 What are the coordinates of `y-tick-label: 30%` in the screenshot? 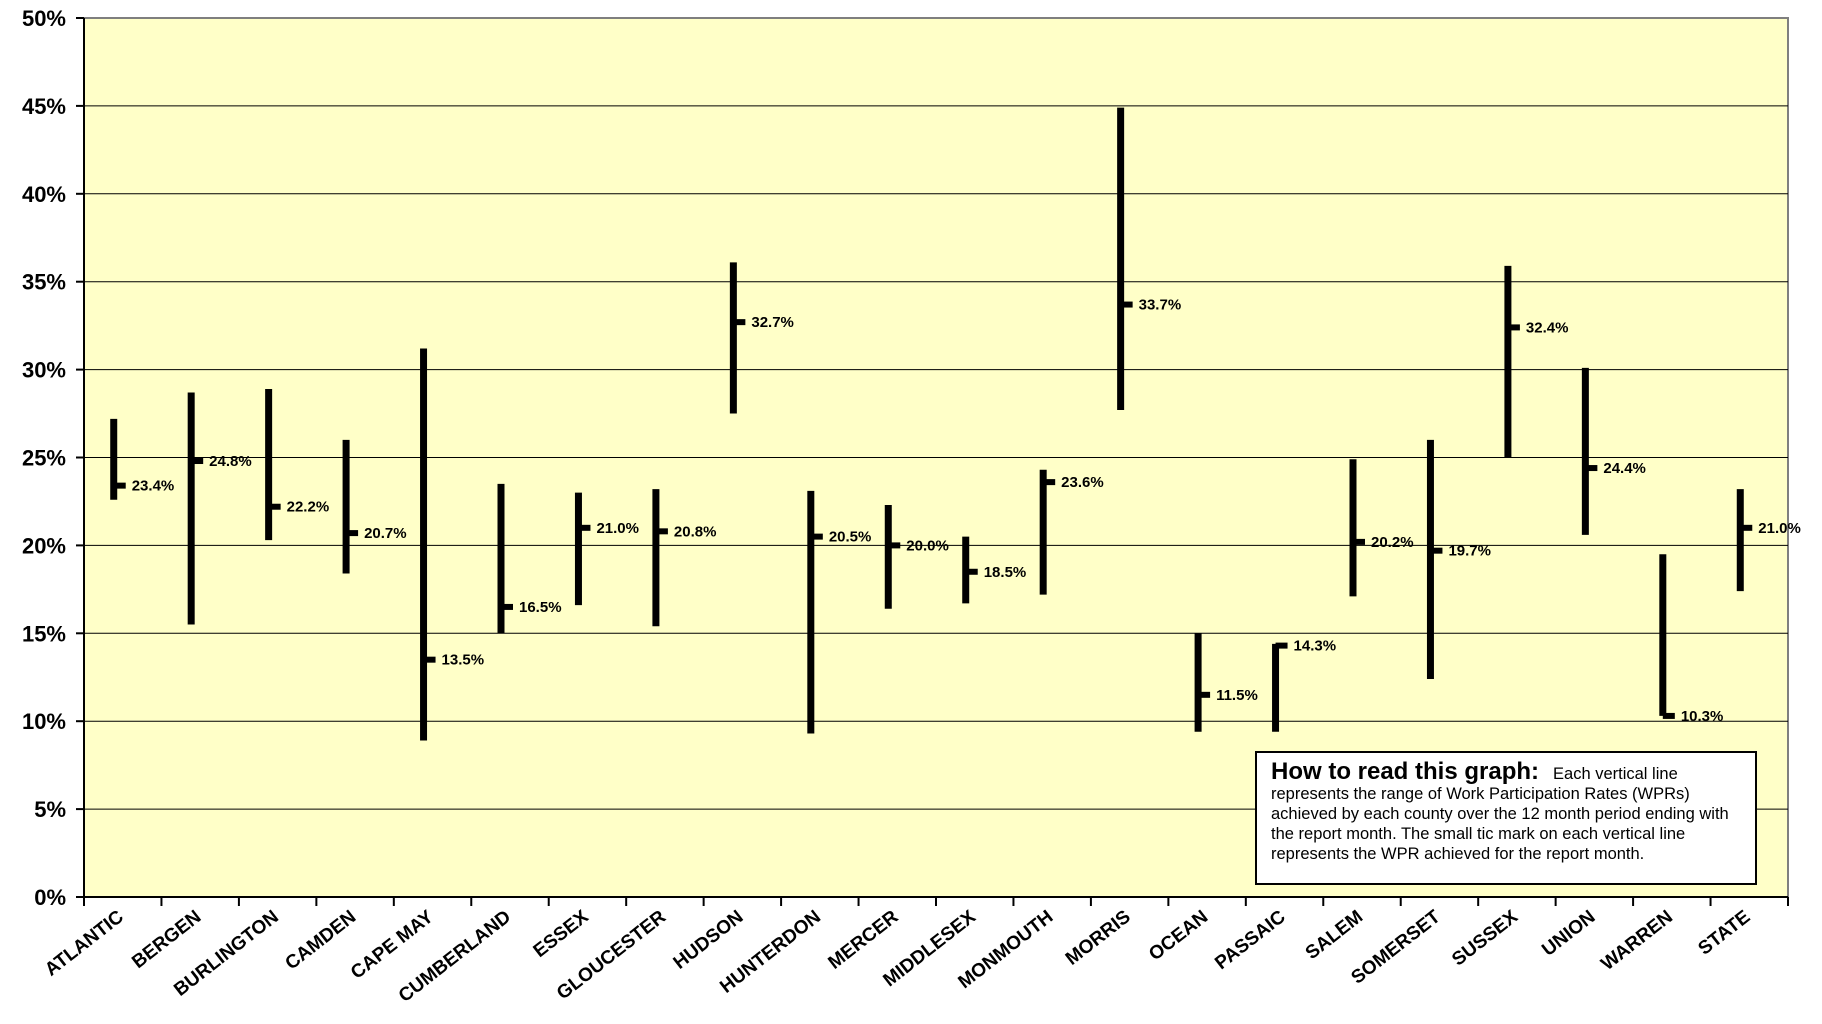 It's located at (44, 370).